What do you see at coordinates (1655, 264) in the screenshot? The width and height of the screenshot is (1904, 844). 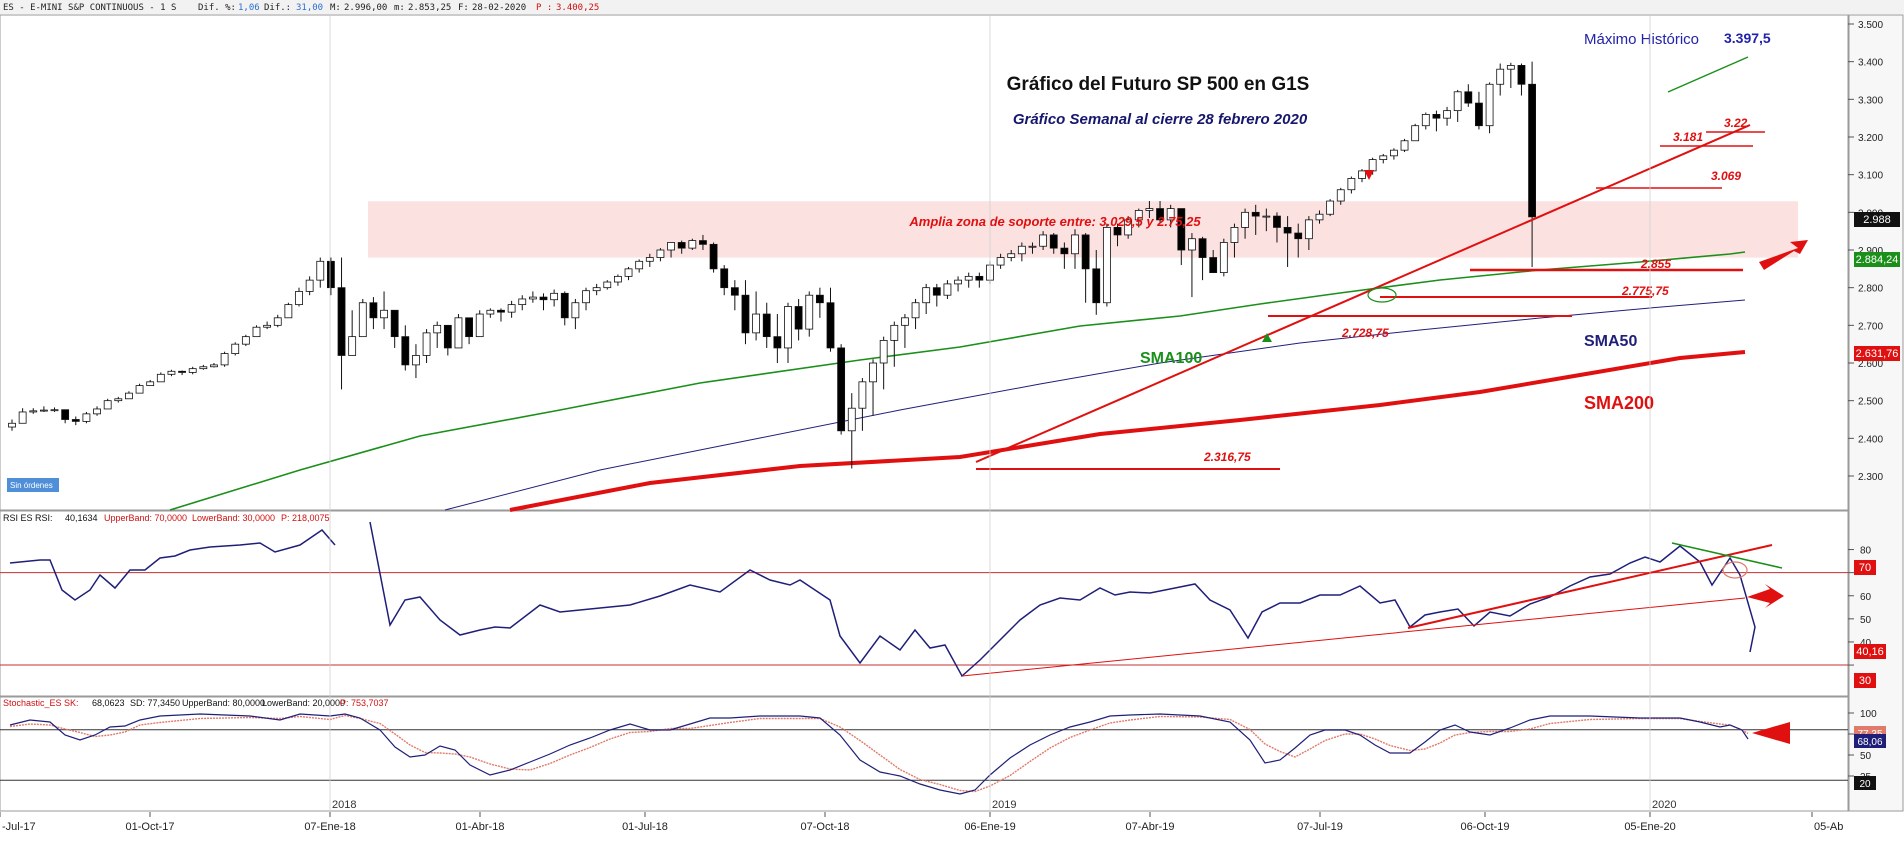 I see `level-label-2855: 2.855` at bounding box center [1655, 264].